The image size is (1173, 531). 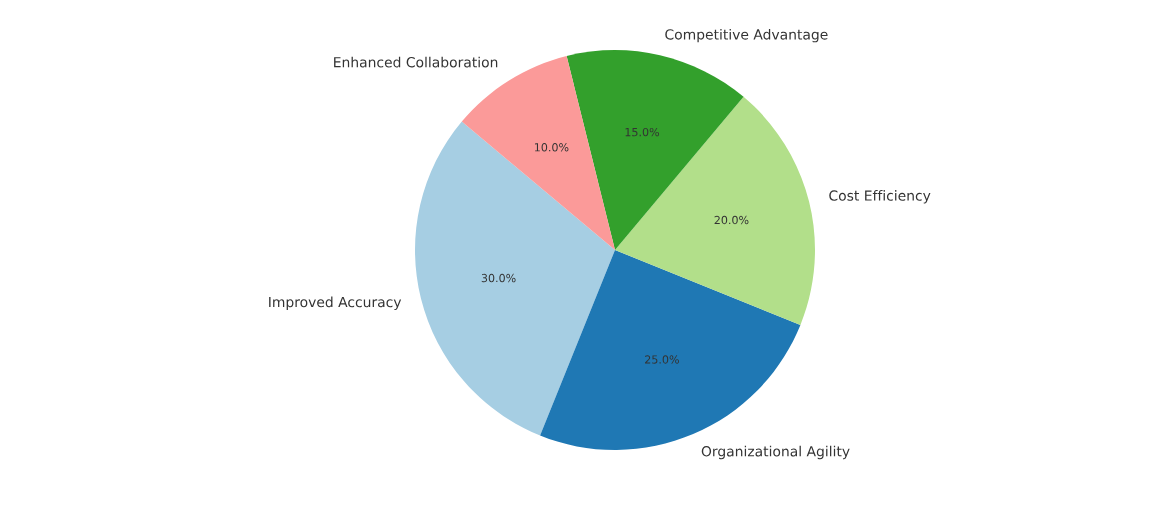 What do you see at coordinates (662, 359) in the screenshot?
I see `data-label: 25.0%` at bounding box center [662, 359].